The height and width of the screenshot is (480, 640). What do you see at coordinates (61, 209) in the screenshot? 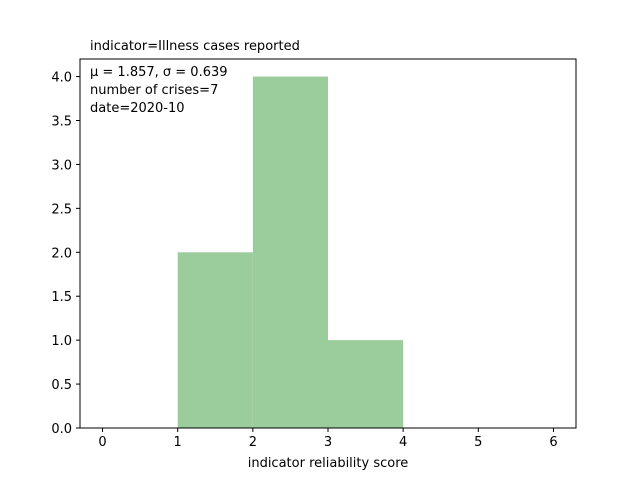
I see `y-tick-label: 2.5` at bounding box center [61, 209].